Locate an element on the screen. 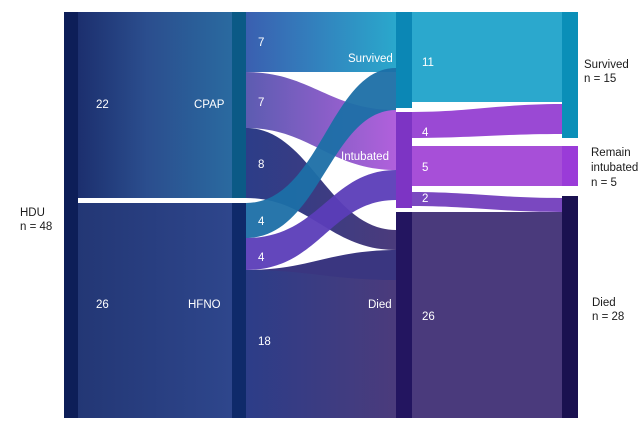 This screenshot has height=427, width=644. hdu-label: HDU is located at coordinates (32, 213).